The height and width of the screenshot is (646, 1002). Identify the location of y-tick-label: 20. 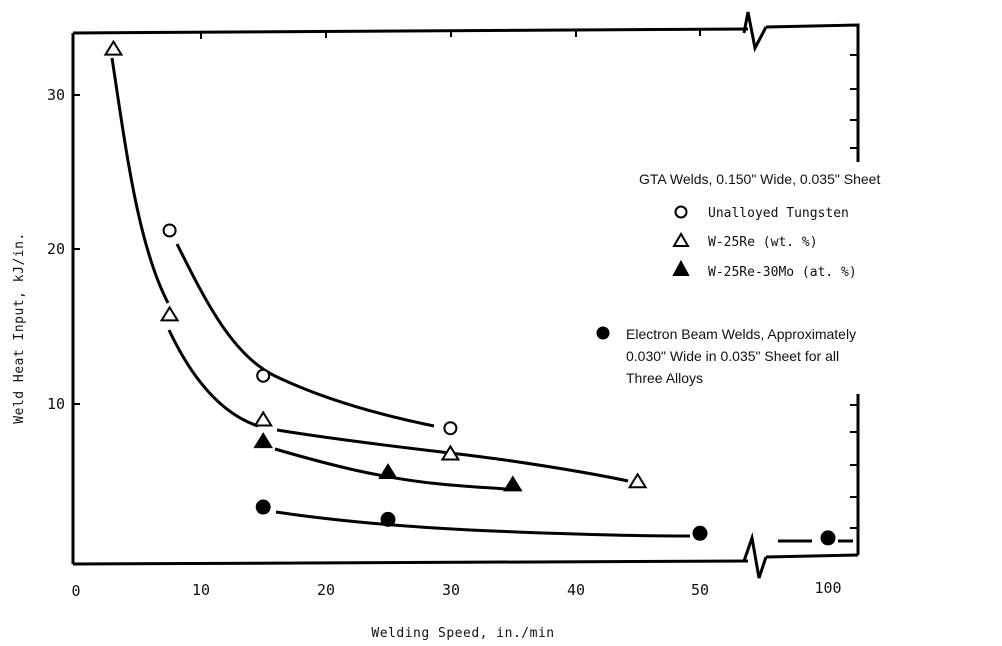
(56, 249).